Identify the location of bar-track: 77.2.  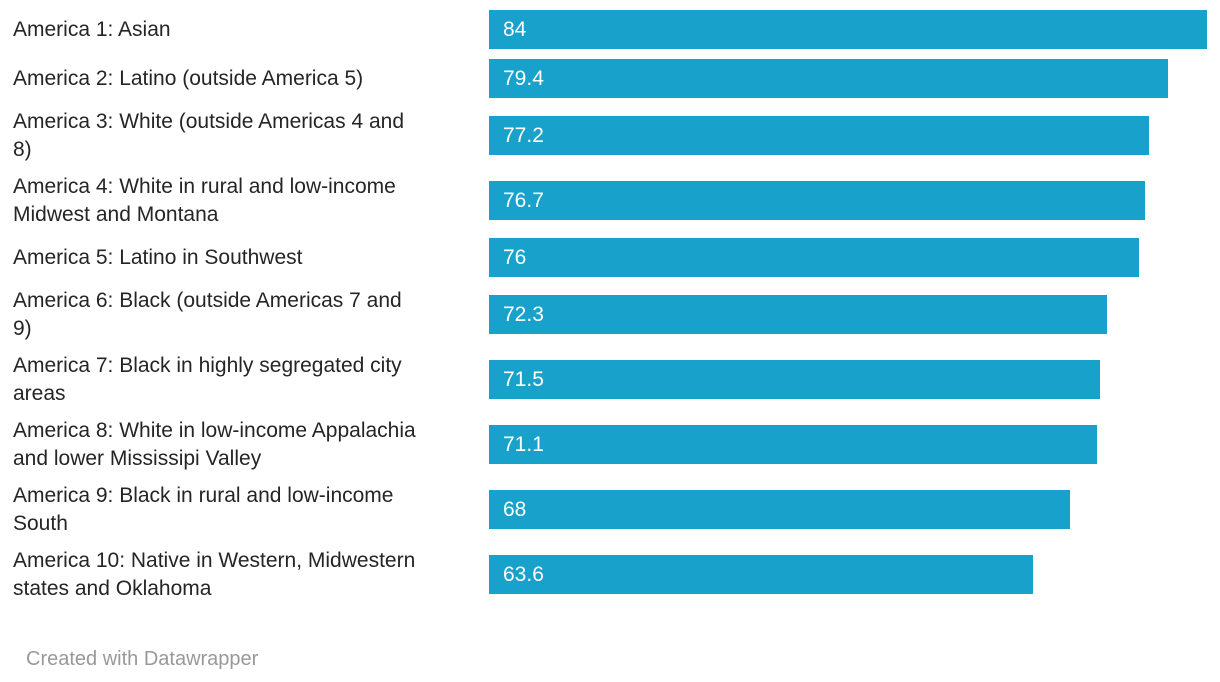
(848, 135).